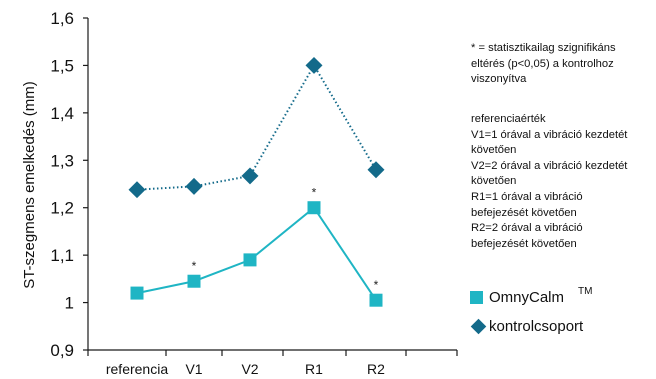 The height and width of the screenshot is (379, 656). I want to click on note-line: V2=2 órával a vibráció kezdetét, so click(549, 165).